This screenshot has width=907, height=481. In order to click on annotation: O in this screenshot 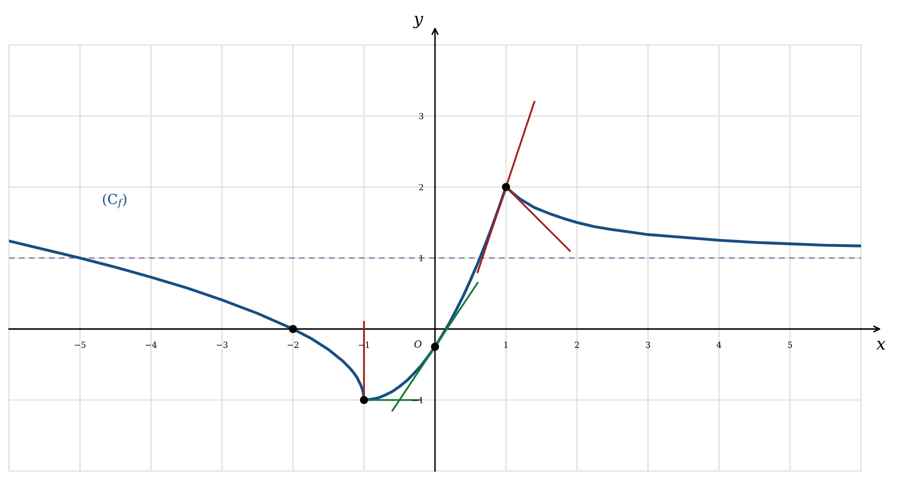, I will do `click(418, 344)`.